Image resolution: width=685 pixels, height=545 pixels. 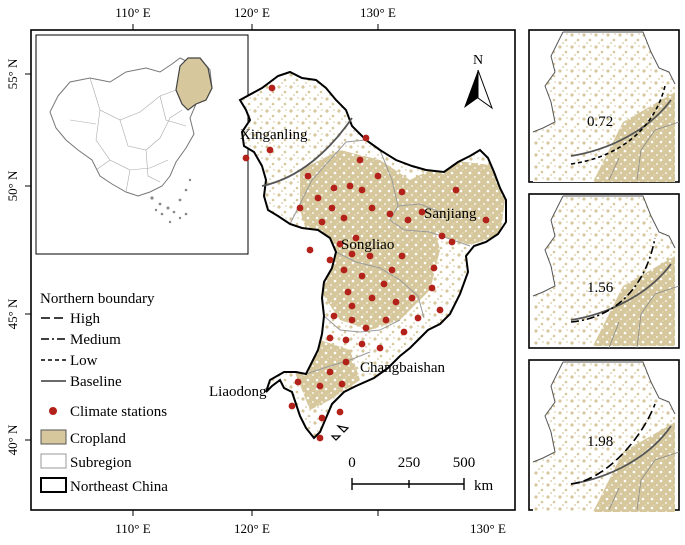 What do you see at coordinates (340, 433) in the screenshot?
I see `liaodong-islands` at bounding box center [340, 433].